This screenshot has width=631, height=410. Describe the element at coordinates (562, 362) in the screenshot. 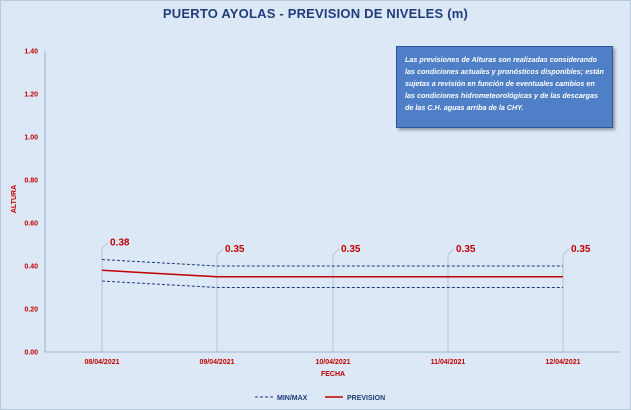

I see `x-tick-label: 12/04/2021` at that location.